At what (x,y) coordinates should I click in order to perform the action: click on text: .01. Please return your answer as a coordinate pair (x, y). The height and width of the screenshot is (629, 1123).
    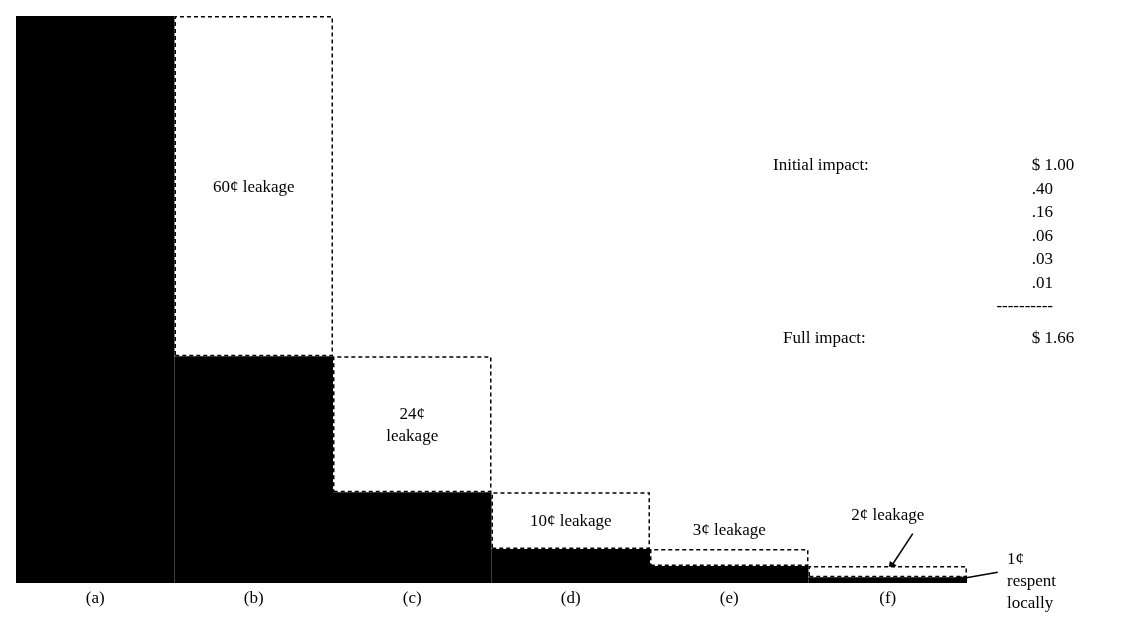
    Looking at the image, I should click on (1042, 282).